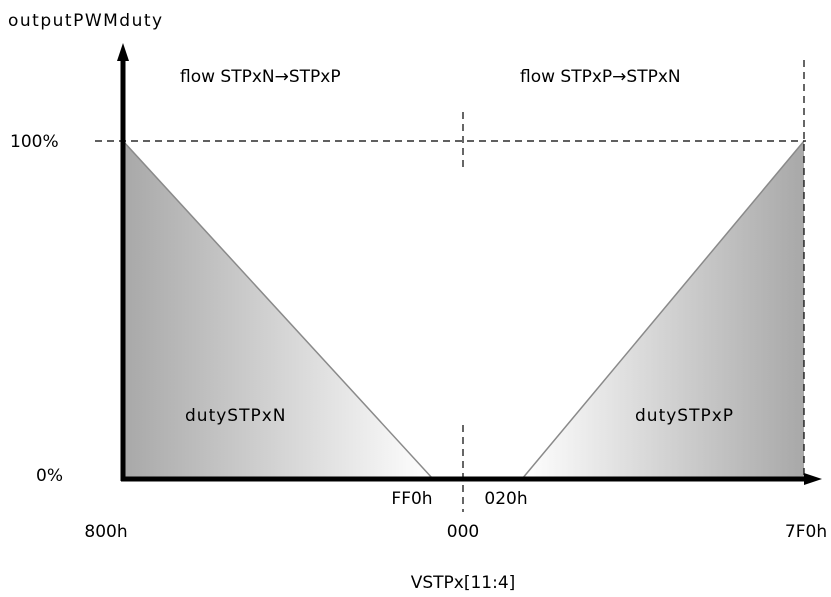  Describe the element at coordinates (463, 583) in the screenshot. I see `x-axis-title: VSTPx[11:4]` at that location.